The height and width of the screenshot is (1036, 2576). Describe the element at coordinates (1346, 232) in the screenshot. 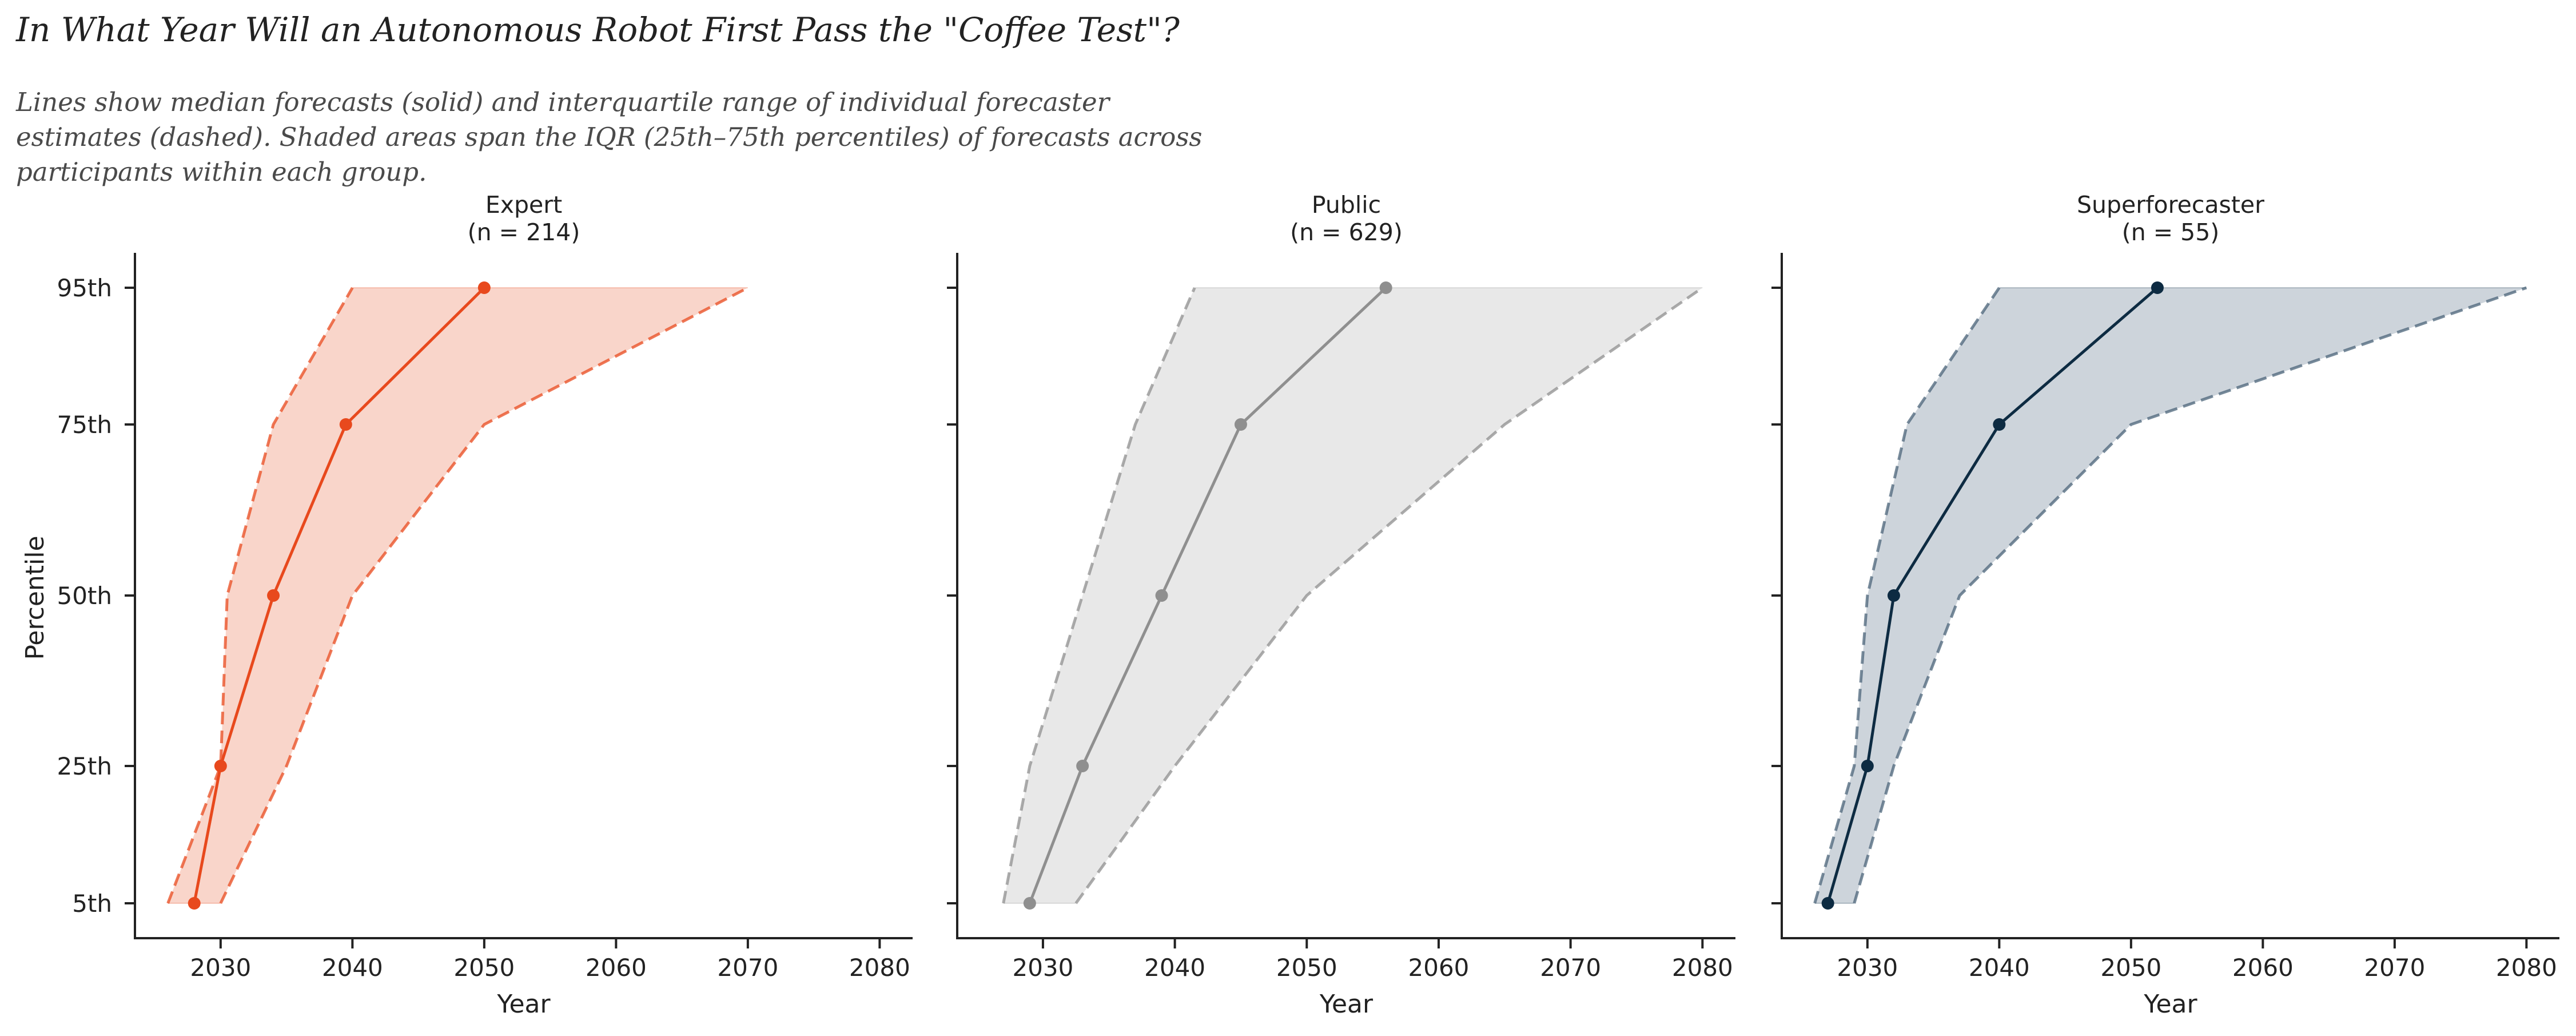

I see `panel-subtitle: (n = 629)` at that location.